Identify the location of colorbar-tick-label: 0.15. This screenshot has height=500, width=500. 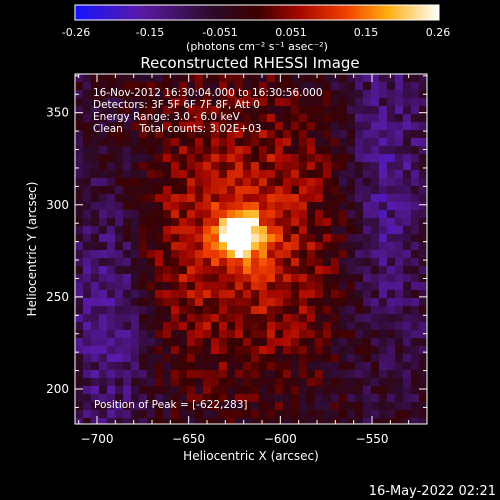
(366, 32).